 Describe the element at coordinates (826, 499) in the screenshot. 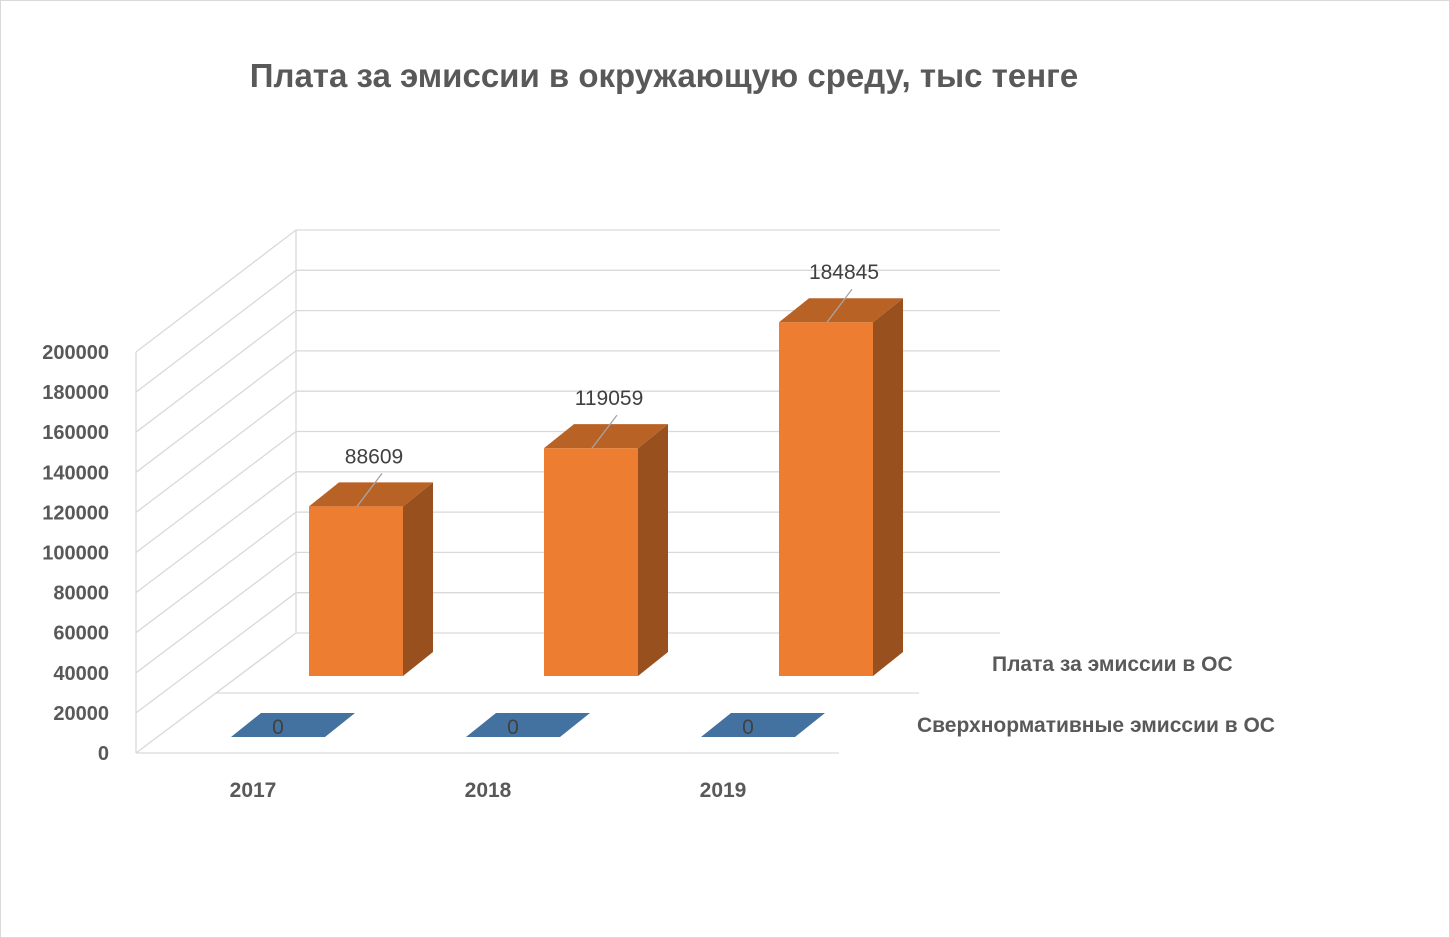

I see `bar-front-2019` at that location.